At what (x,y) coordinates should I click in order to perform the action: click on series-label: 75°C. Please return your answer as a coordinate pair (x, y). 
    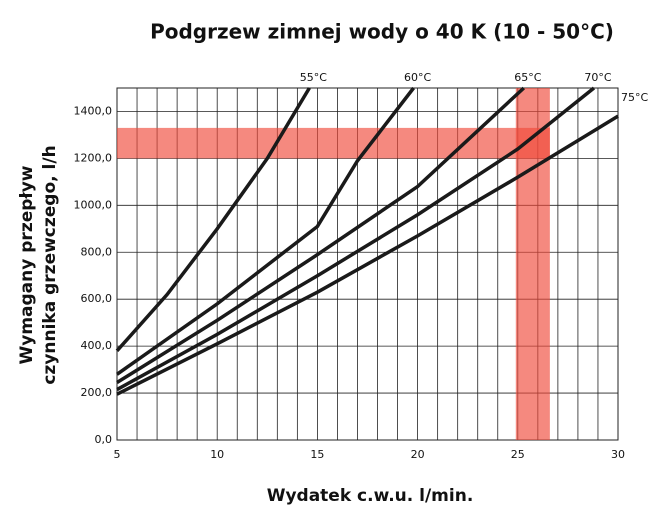
    Looking at the image, I should click on (634, 97).